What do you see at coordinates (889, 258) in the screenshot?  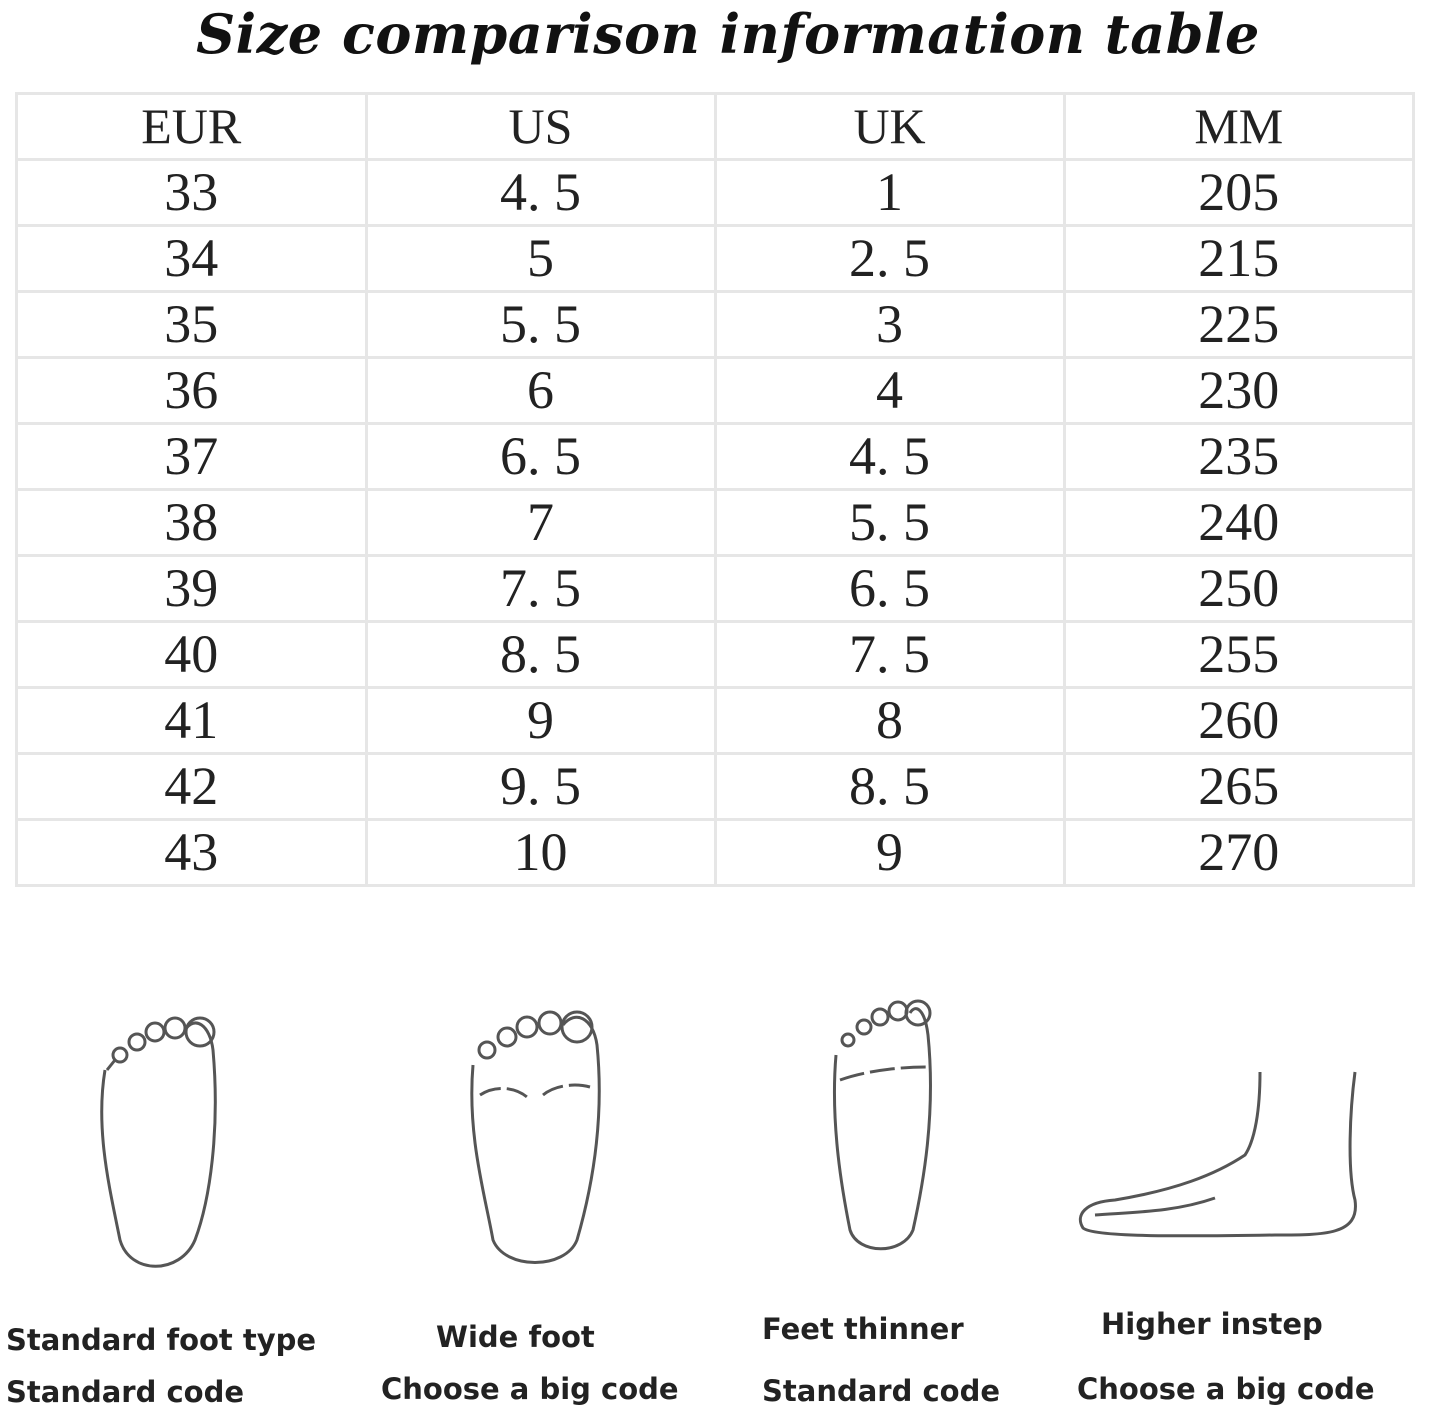 I see `table-cell: 2. 5` at bounding box center [889, 258].